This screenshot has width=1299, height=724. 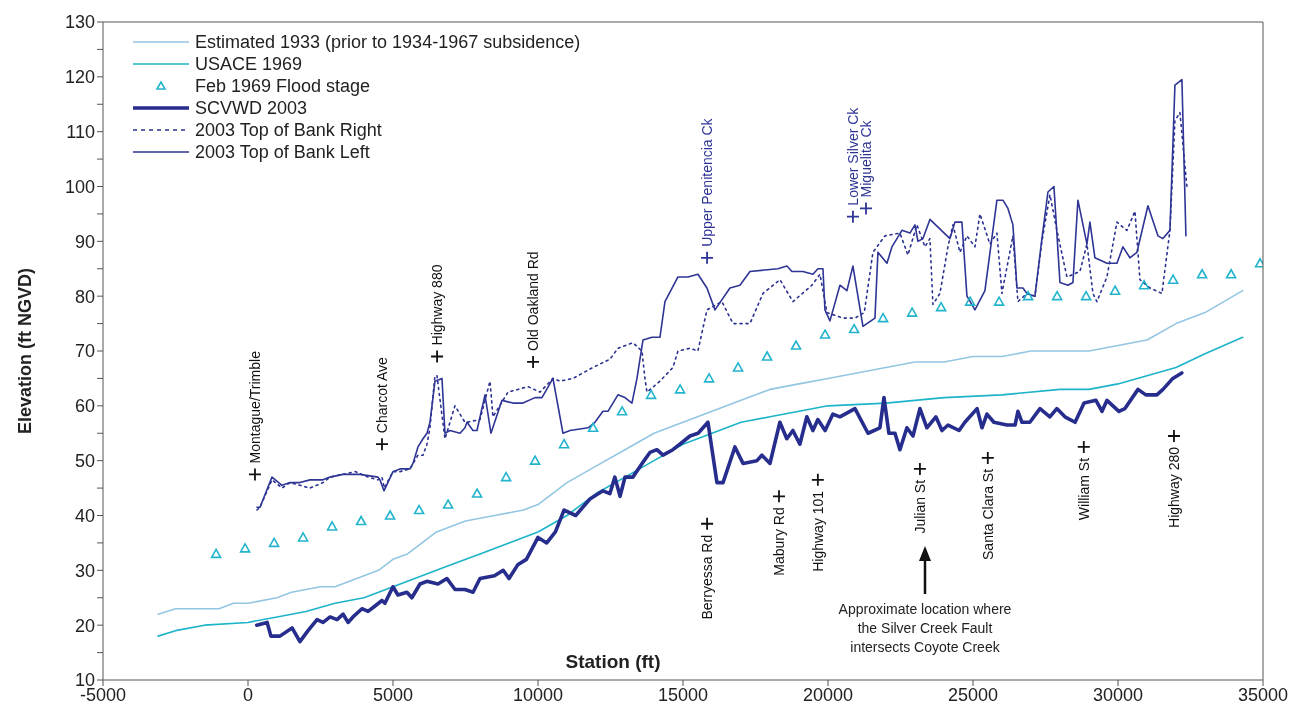 What do you see at coordinates (1083, 489) in the screenshot?
I see `annotation: William St` at bounding box center [1083, 489].